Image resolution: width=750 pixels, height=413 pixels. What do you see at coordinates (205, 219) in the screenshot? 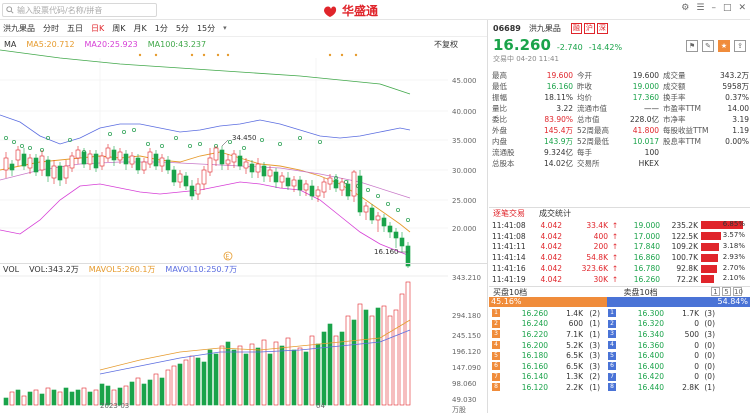
I see `boll-lower-line` at bounding box center [205, 219].